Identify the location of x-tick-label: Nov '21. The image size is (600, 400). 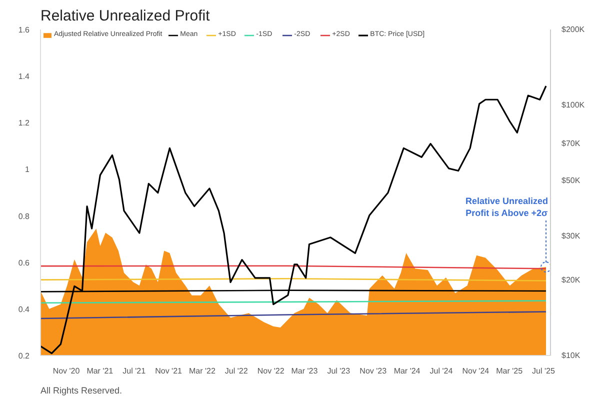
(169, 371).